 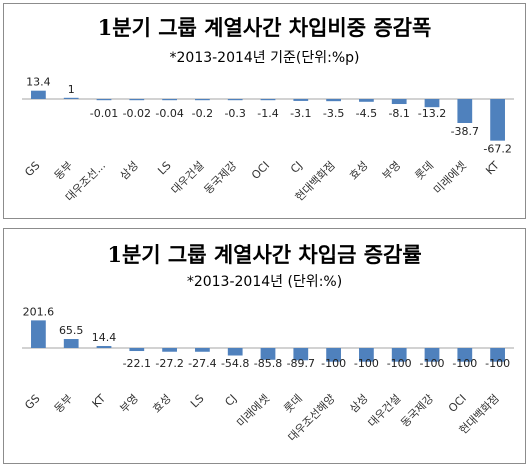 What do you see at coordinates (39, 311) in the screenshot?
I see `data-label-GS: 201.6` at bounding box center [39, 311].